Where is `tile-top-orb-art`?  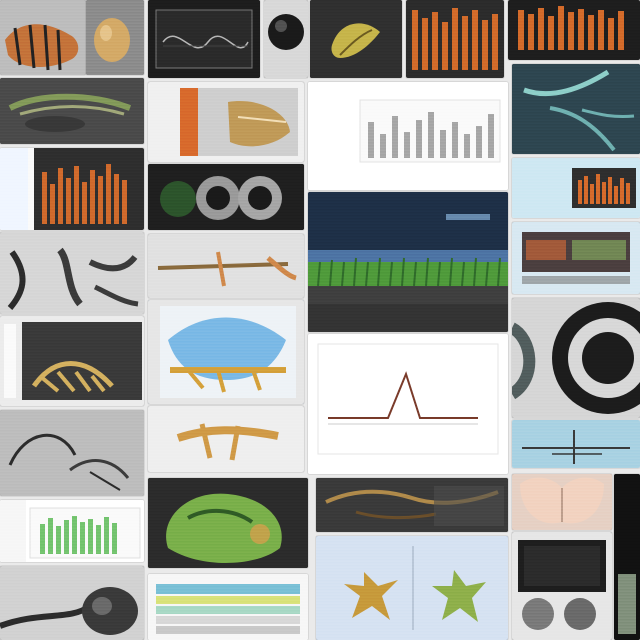 tile-top-orb-art is located at coordinates (286, 39).